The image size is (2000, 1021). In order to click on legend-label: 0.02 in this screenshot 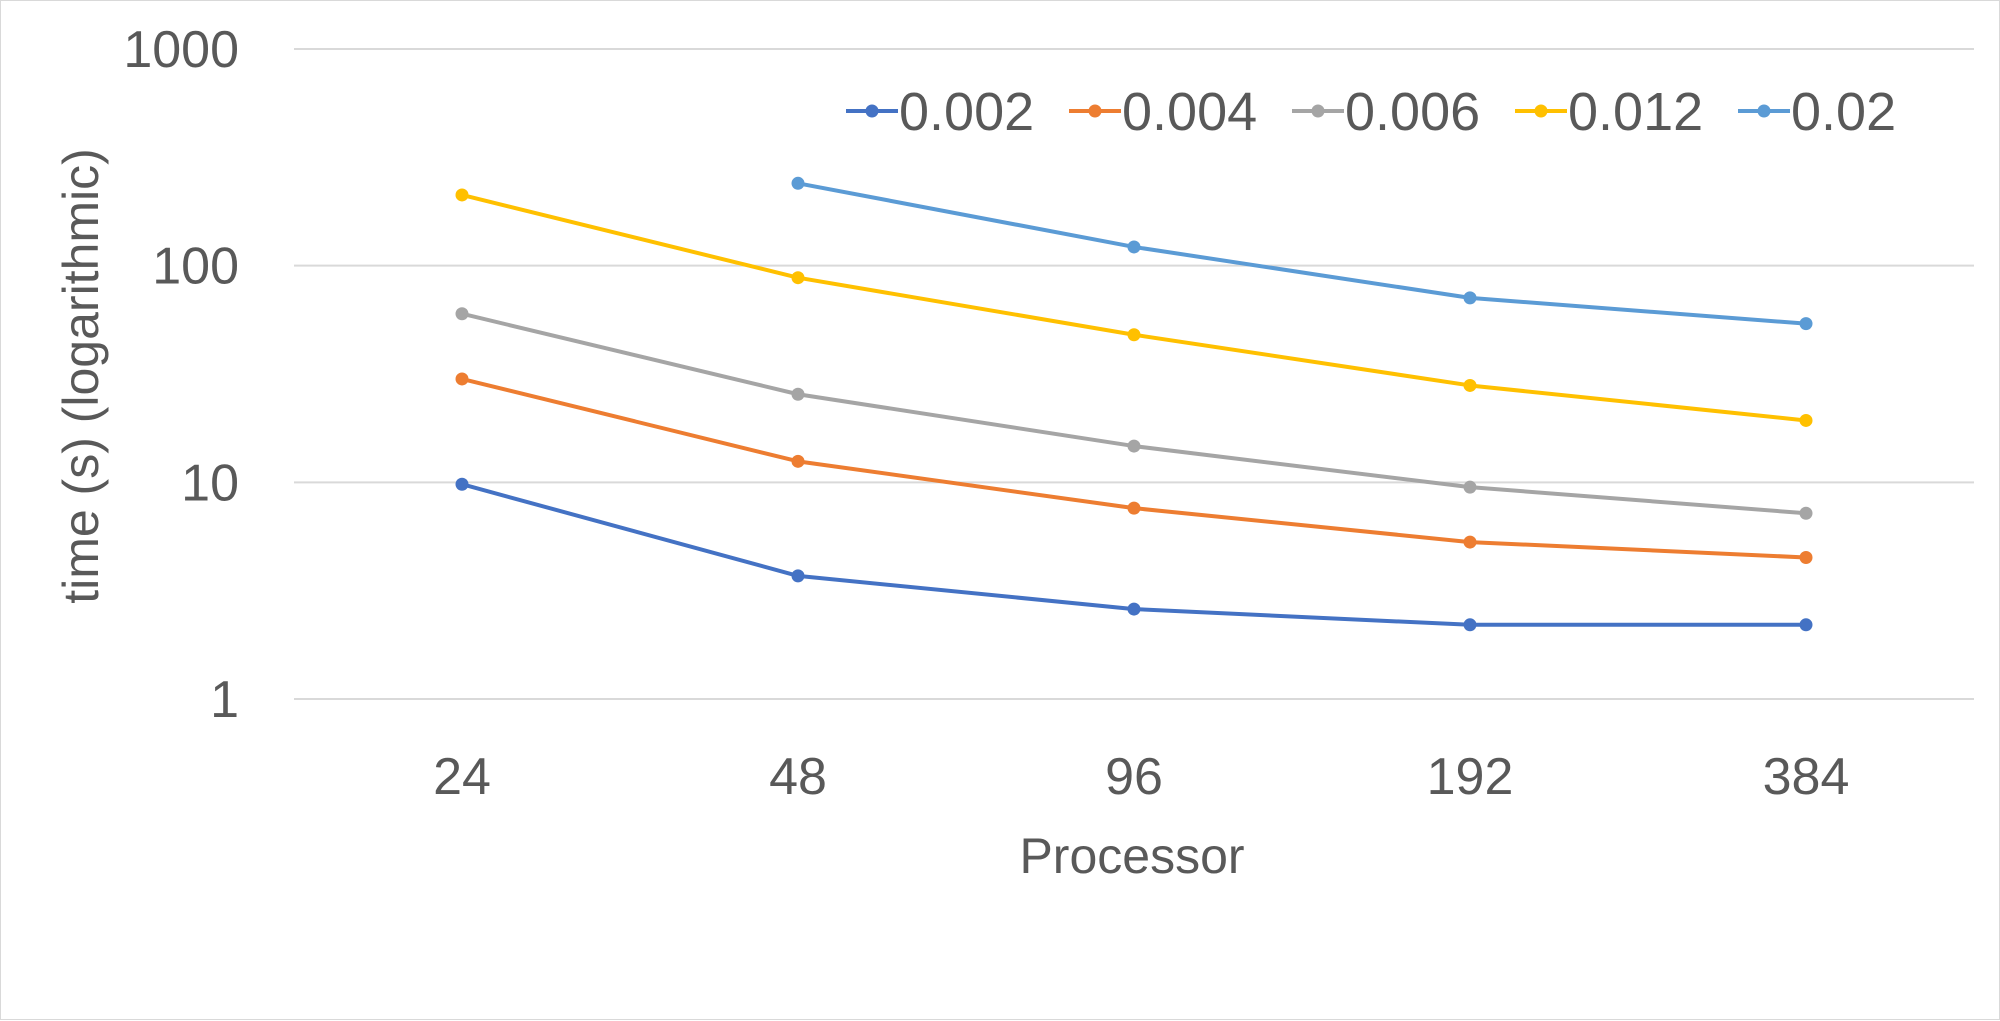, I will do `click(1843, 112)`.